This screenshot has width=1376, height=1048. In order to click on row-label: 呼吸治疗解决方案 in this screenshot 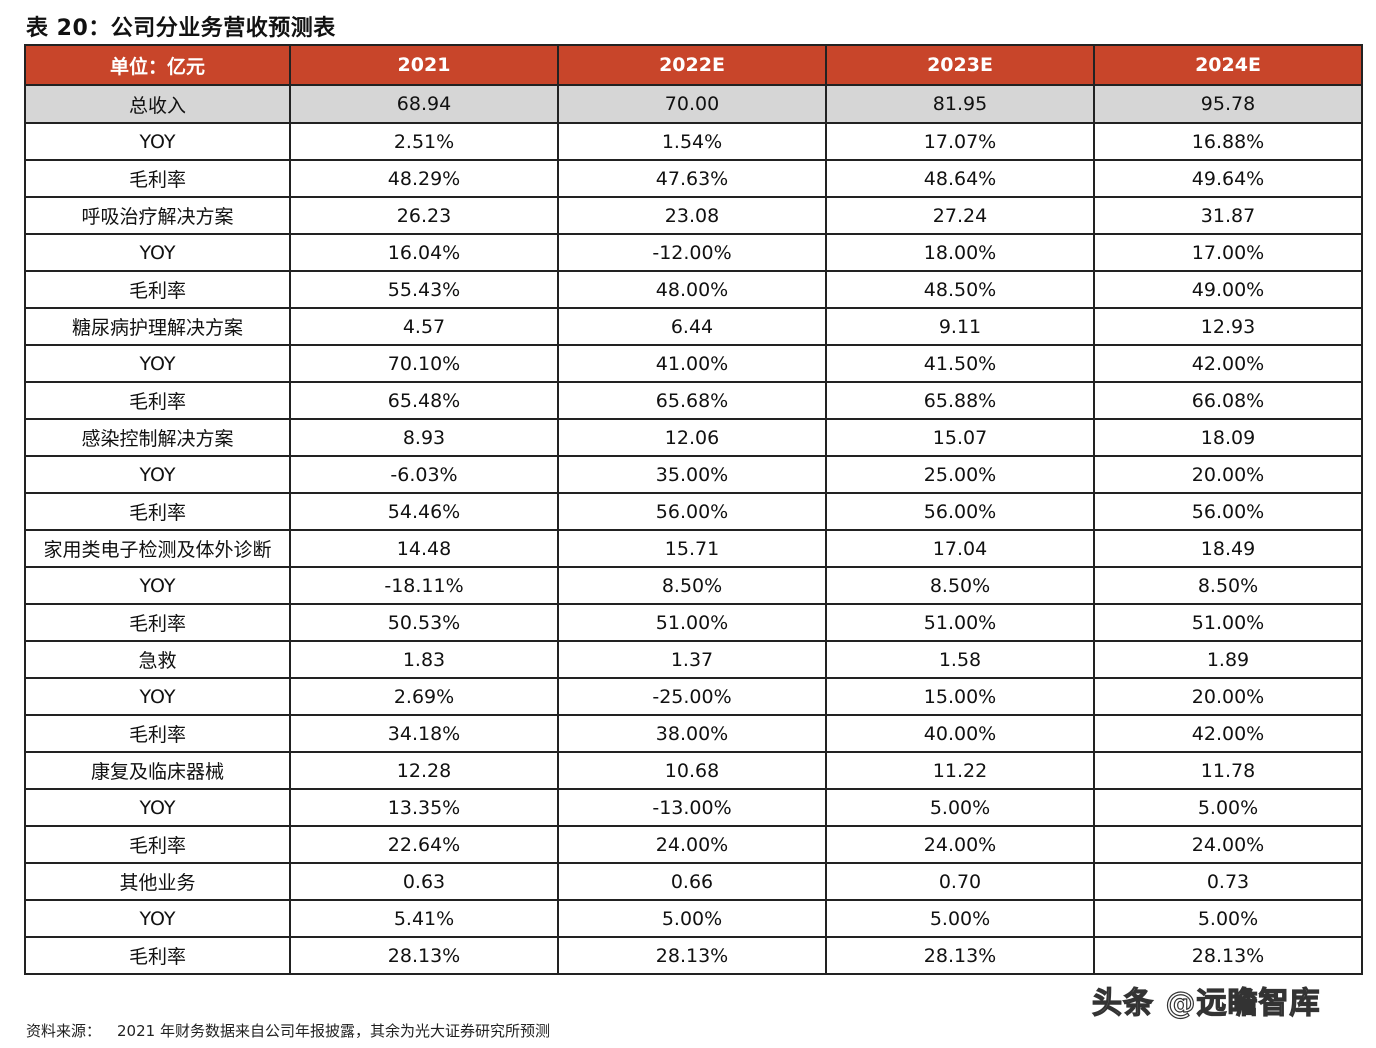, I will do `click(157, 215)`.